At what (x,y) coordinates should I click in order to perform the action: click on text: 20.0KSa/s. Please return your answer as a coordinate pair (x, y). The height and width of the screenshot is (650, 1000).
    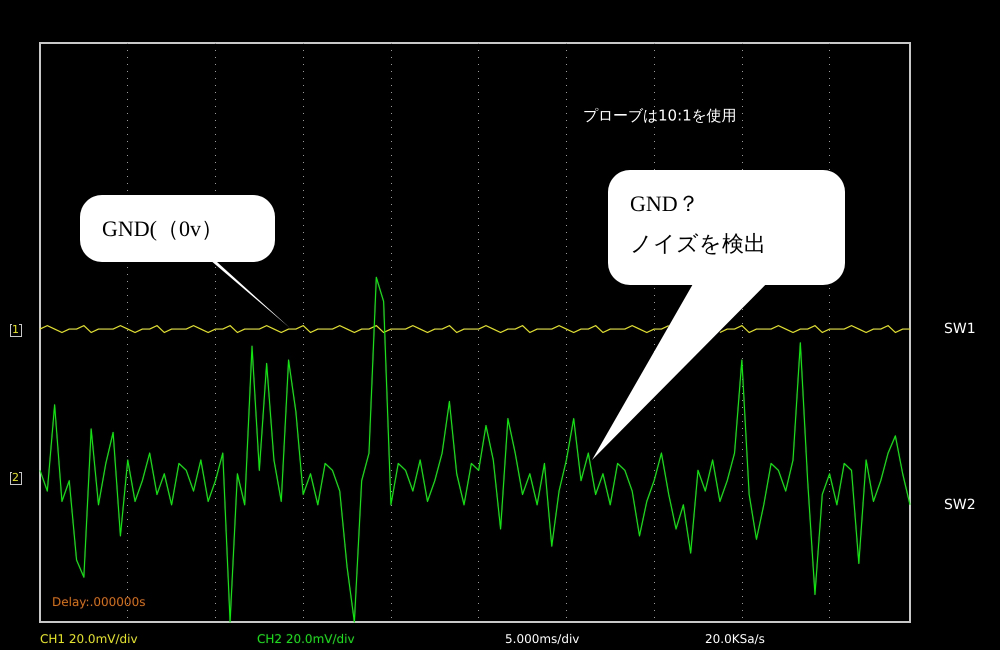
    Looking at the image, I should click on (735, 639).